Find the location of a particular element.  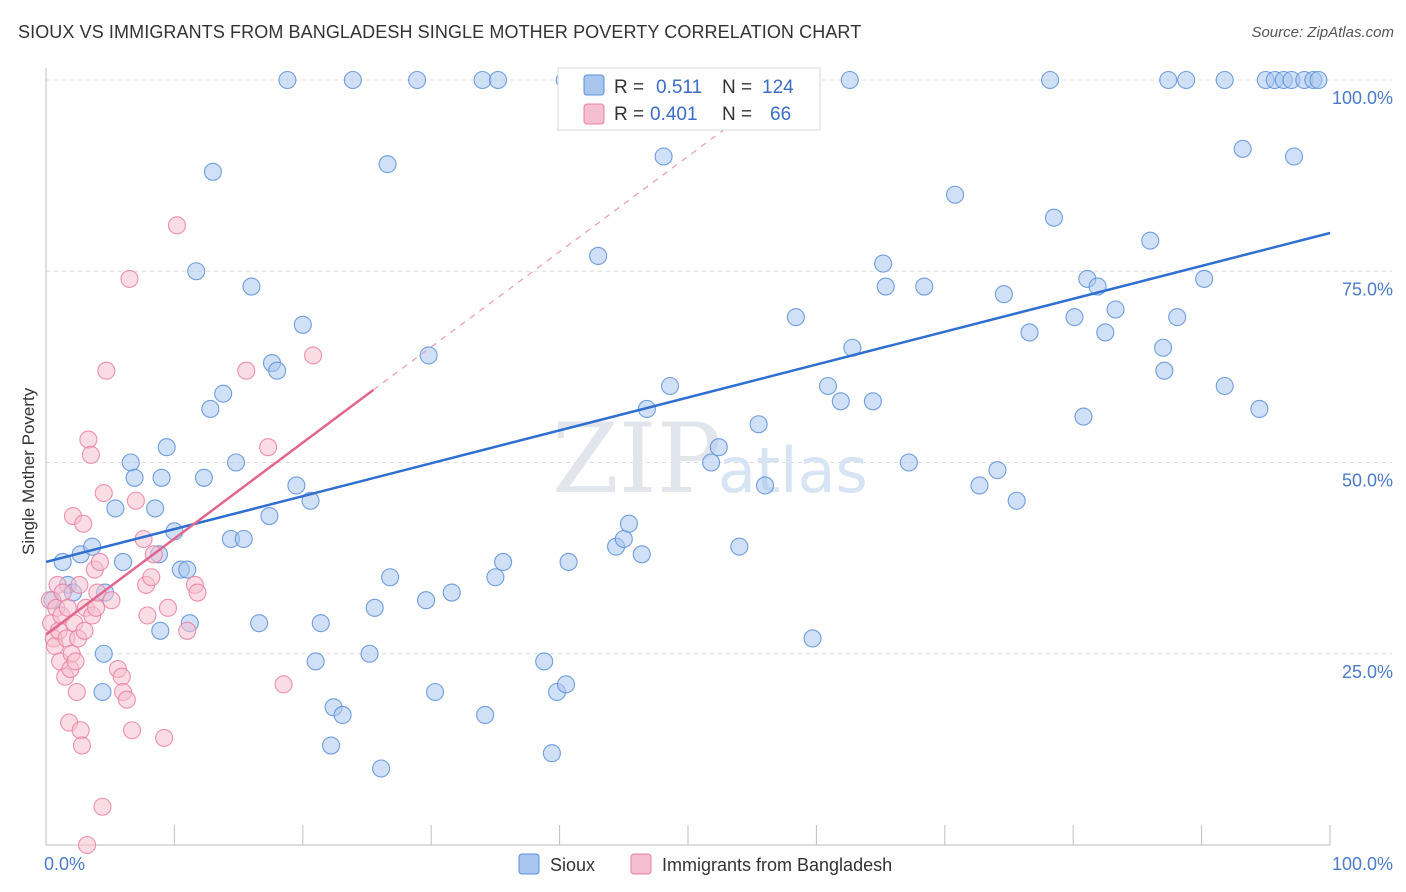

bottom-legend-bangladesh: Immigrants from Bangladesh is located at coordinates (777, 865).